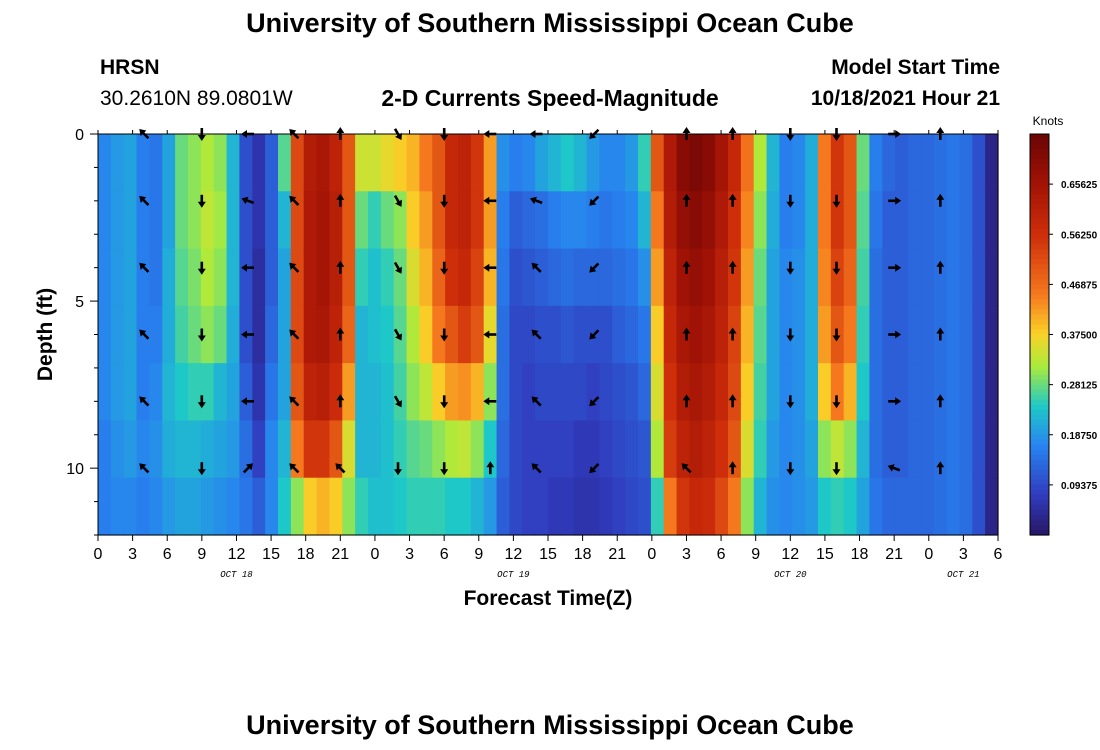 This screenshot has width=1100, height=750. What do you see at coordinates (928, 554) in the screenshot?
I see `x-tick-label: 0` at bounding box center [928, 554].